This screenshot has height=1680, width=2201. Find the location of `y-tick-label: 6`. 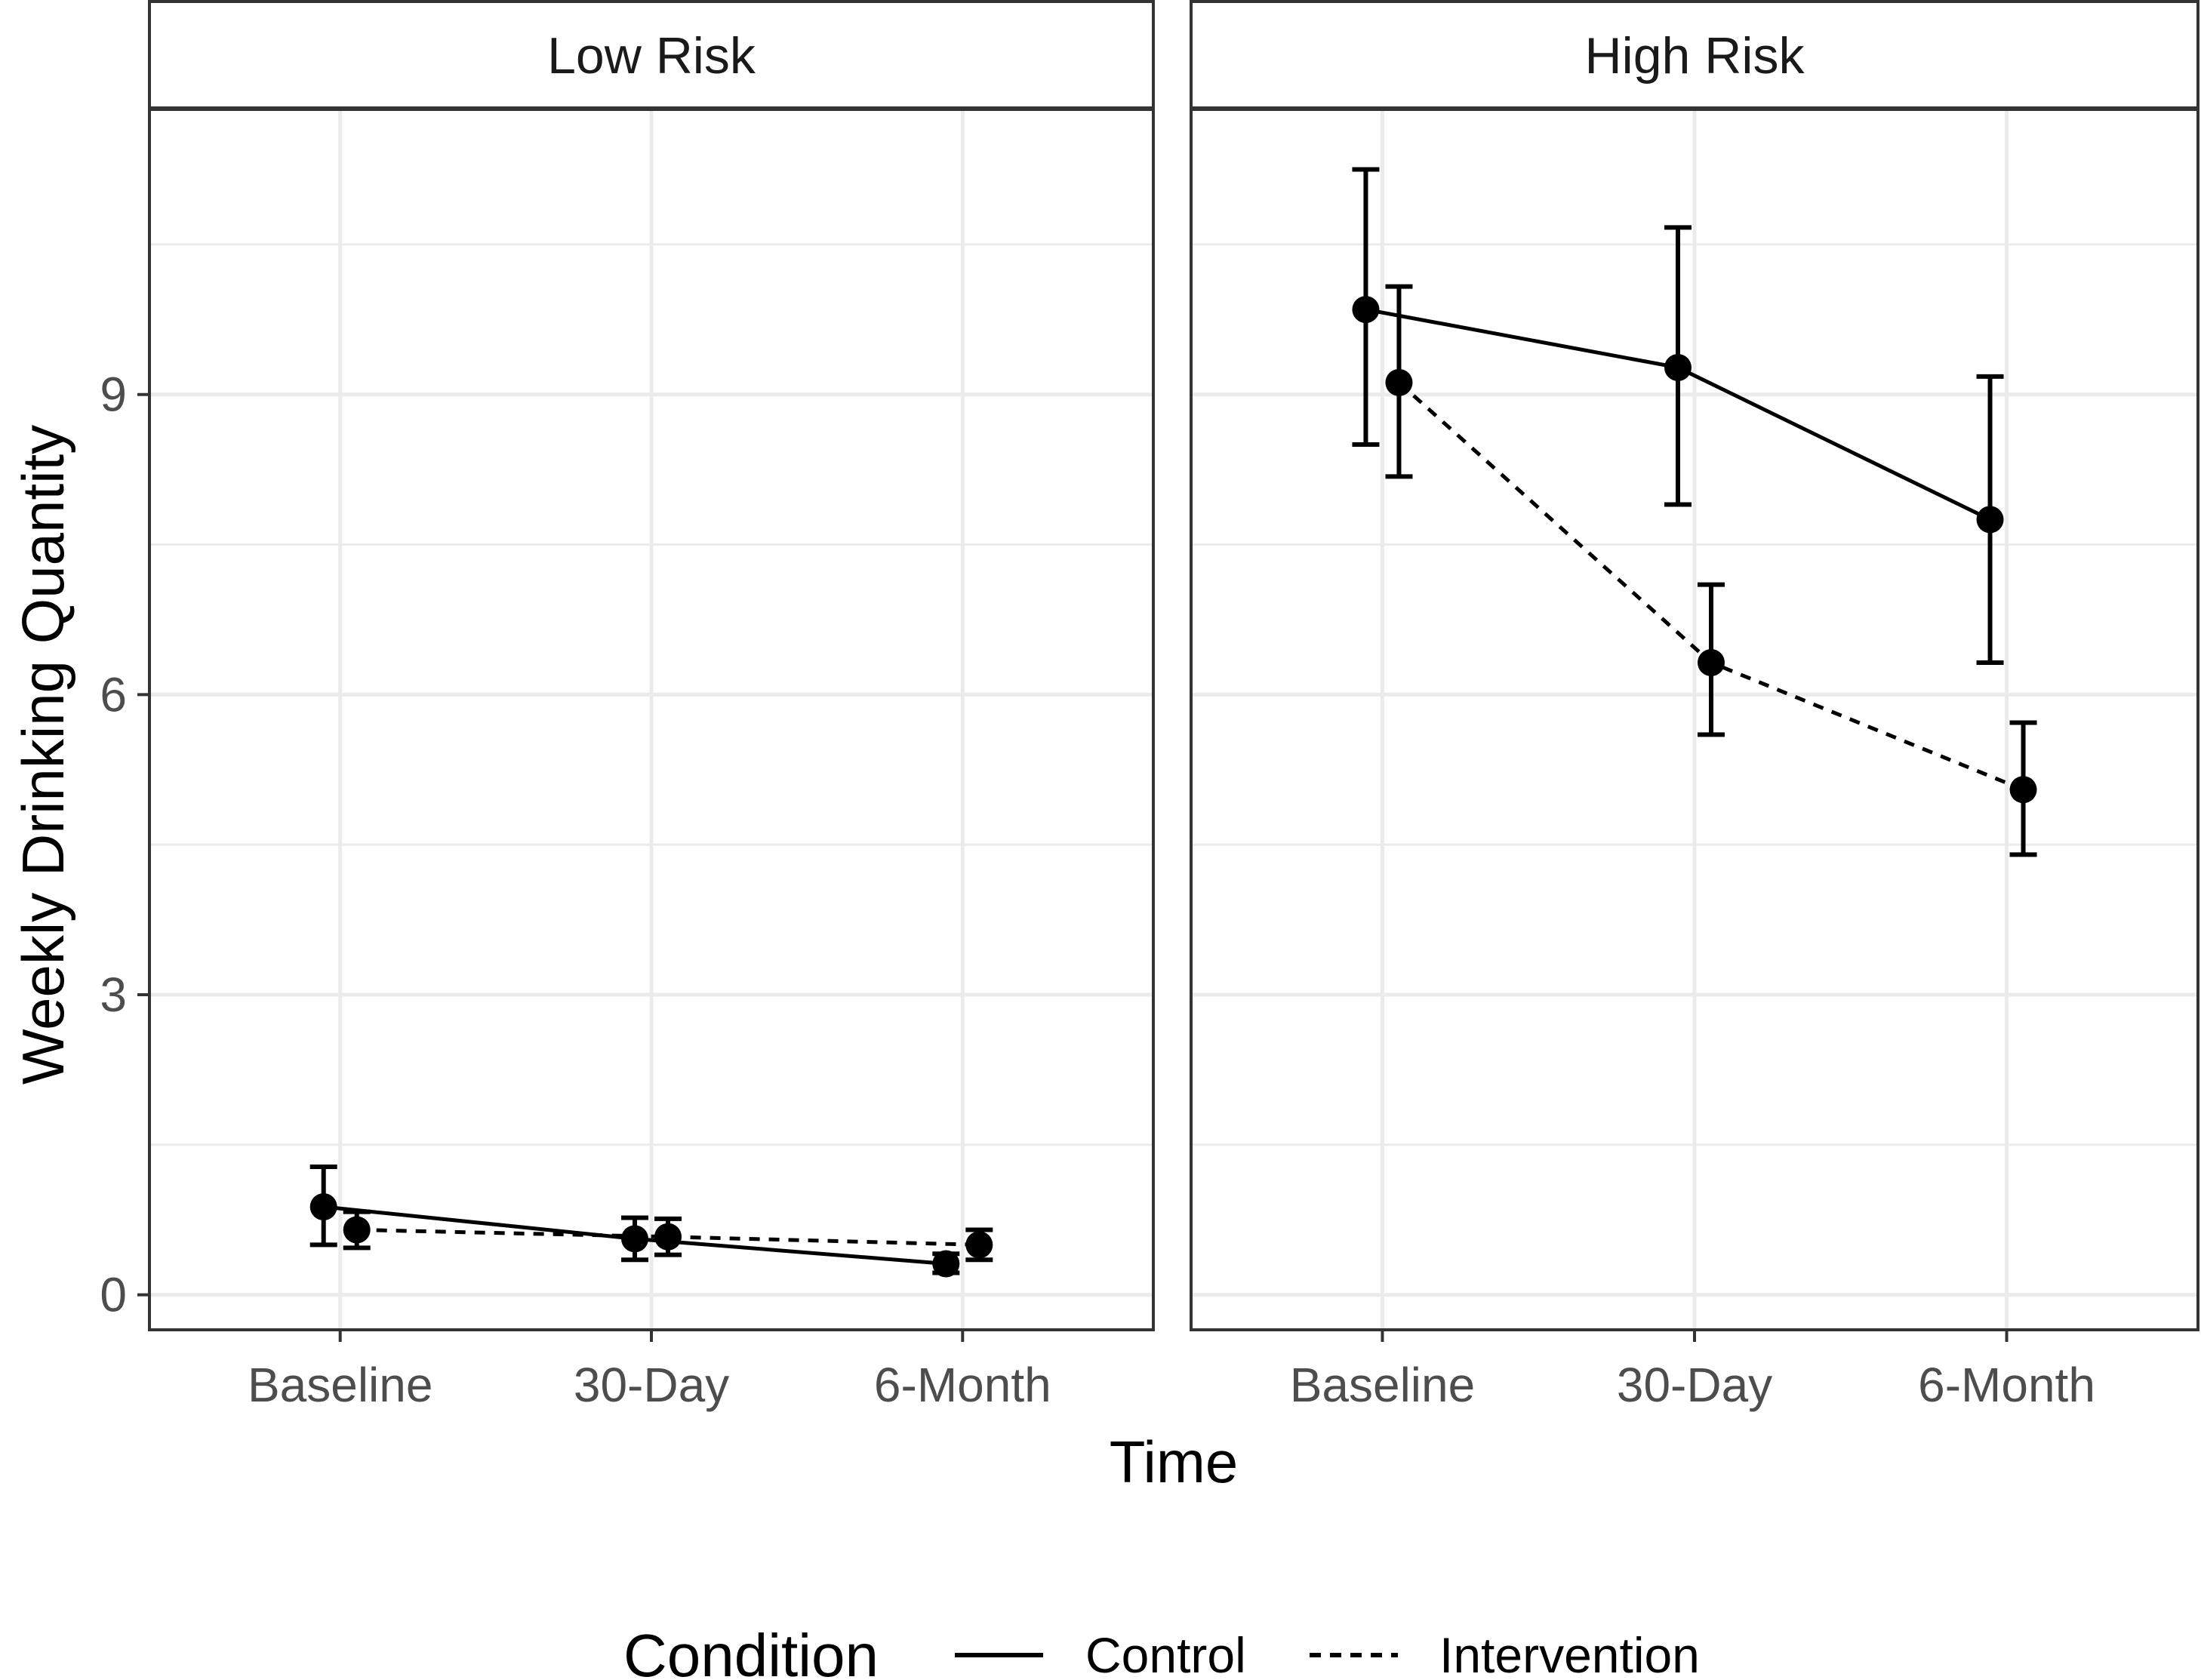

y-tick-label: 6 is located at coordinates (113, 694).